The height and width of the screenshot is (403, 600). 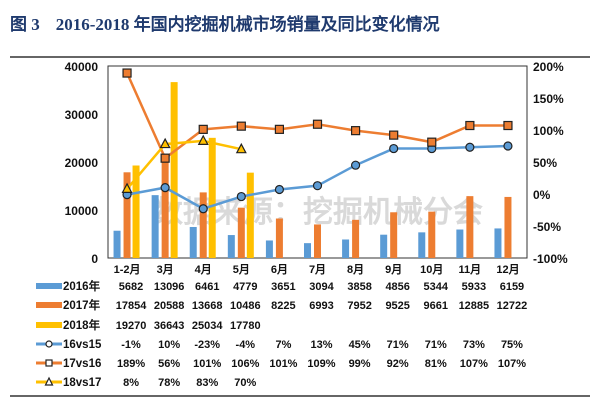 I want to click on table-cell: 109%, so click(x=321, y=364).